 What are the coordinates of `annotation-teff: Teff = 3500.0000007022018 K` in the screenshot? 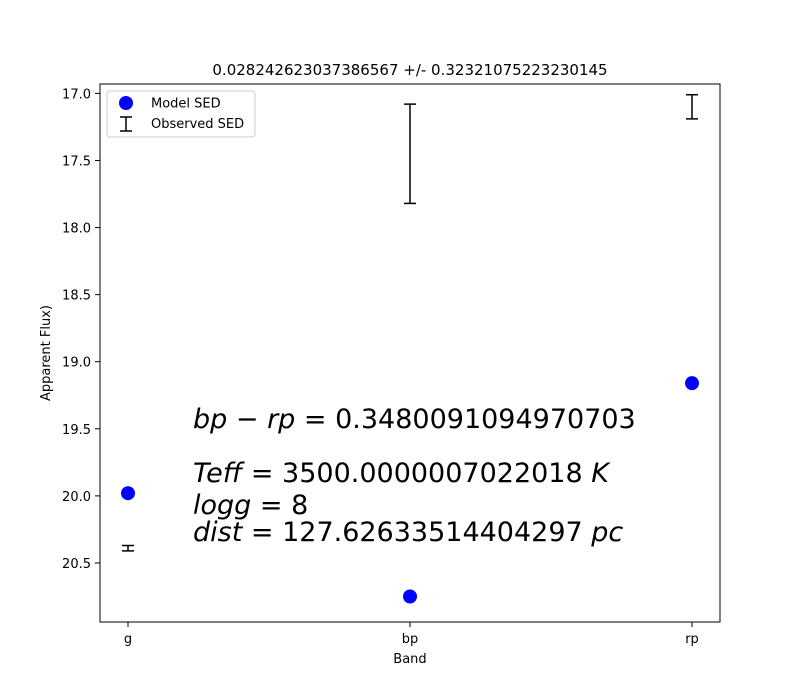 It's located at (402, 473).